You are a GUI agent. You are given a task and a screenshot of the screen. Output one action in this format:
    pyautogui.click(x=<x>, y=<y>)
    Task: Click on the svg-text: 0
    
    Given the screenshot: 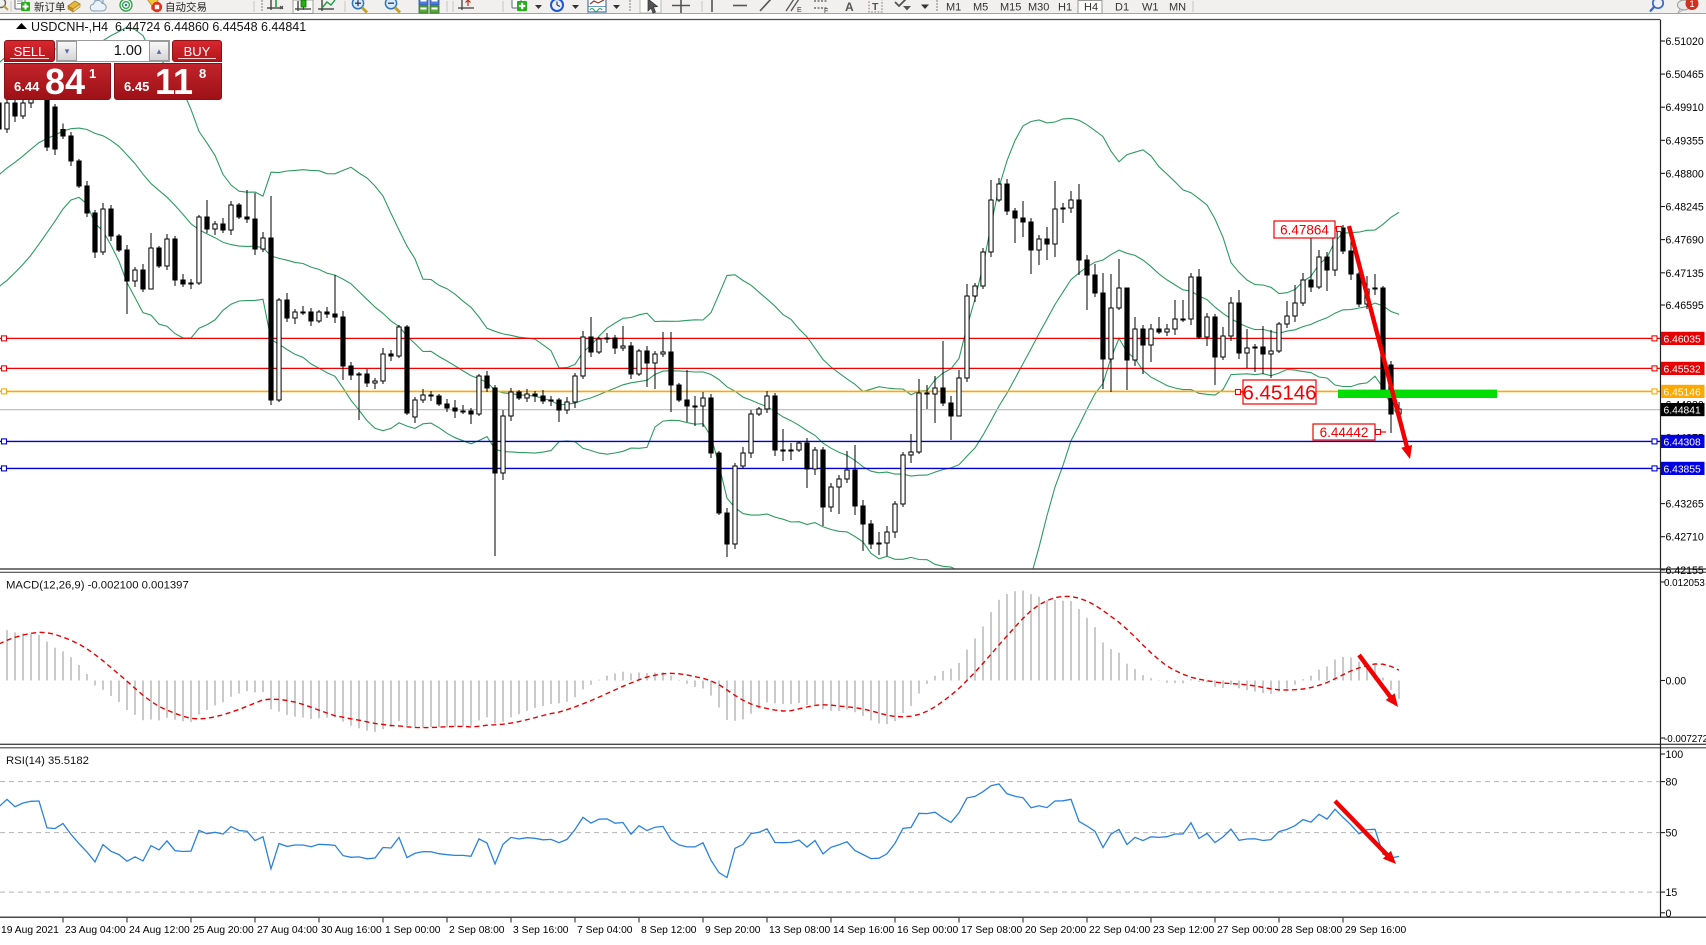 What is the action you would take?
    pyautogui.click(x=1669, y=914)
    